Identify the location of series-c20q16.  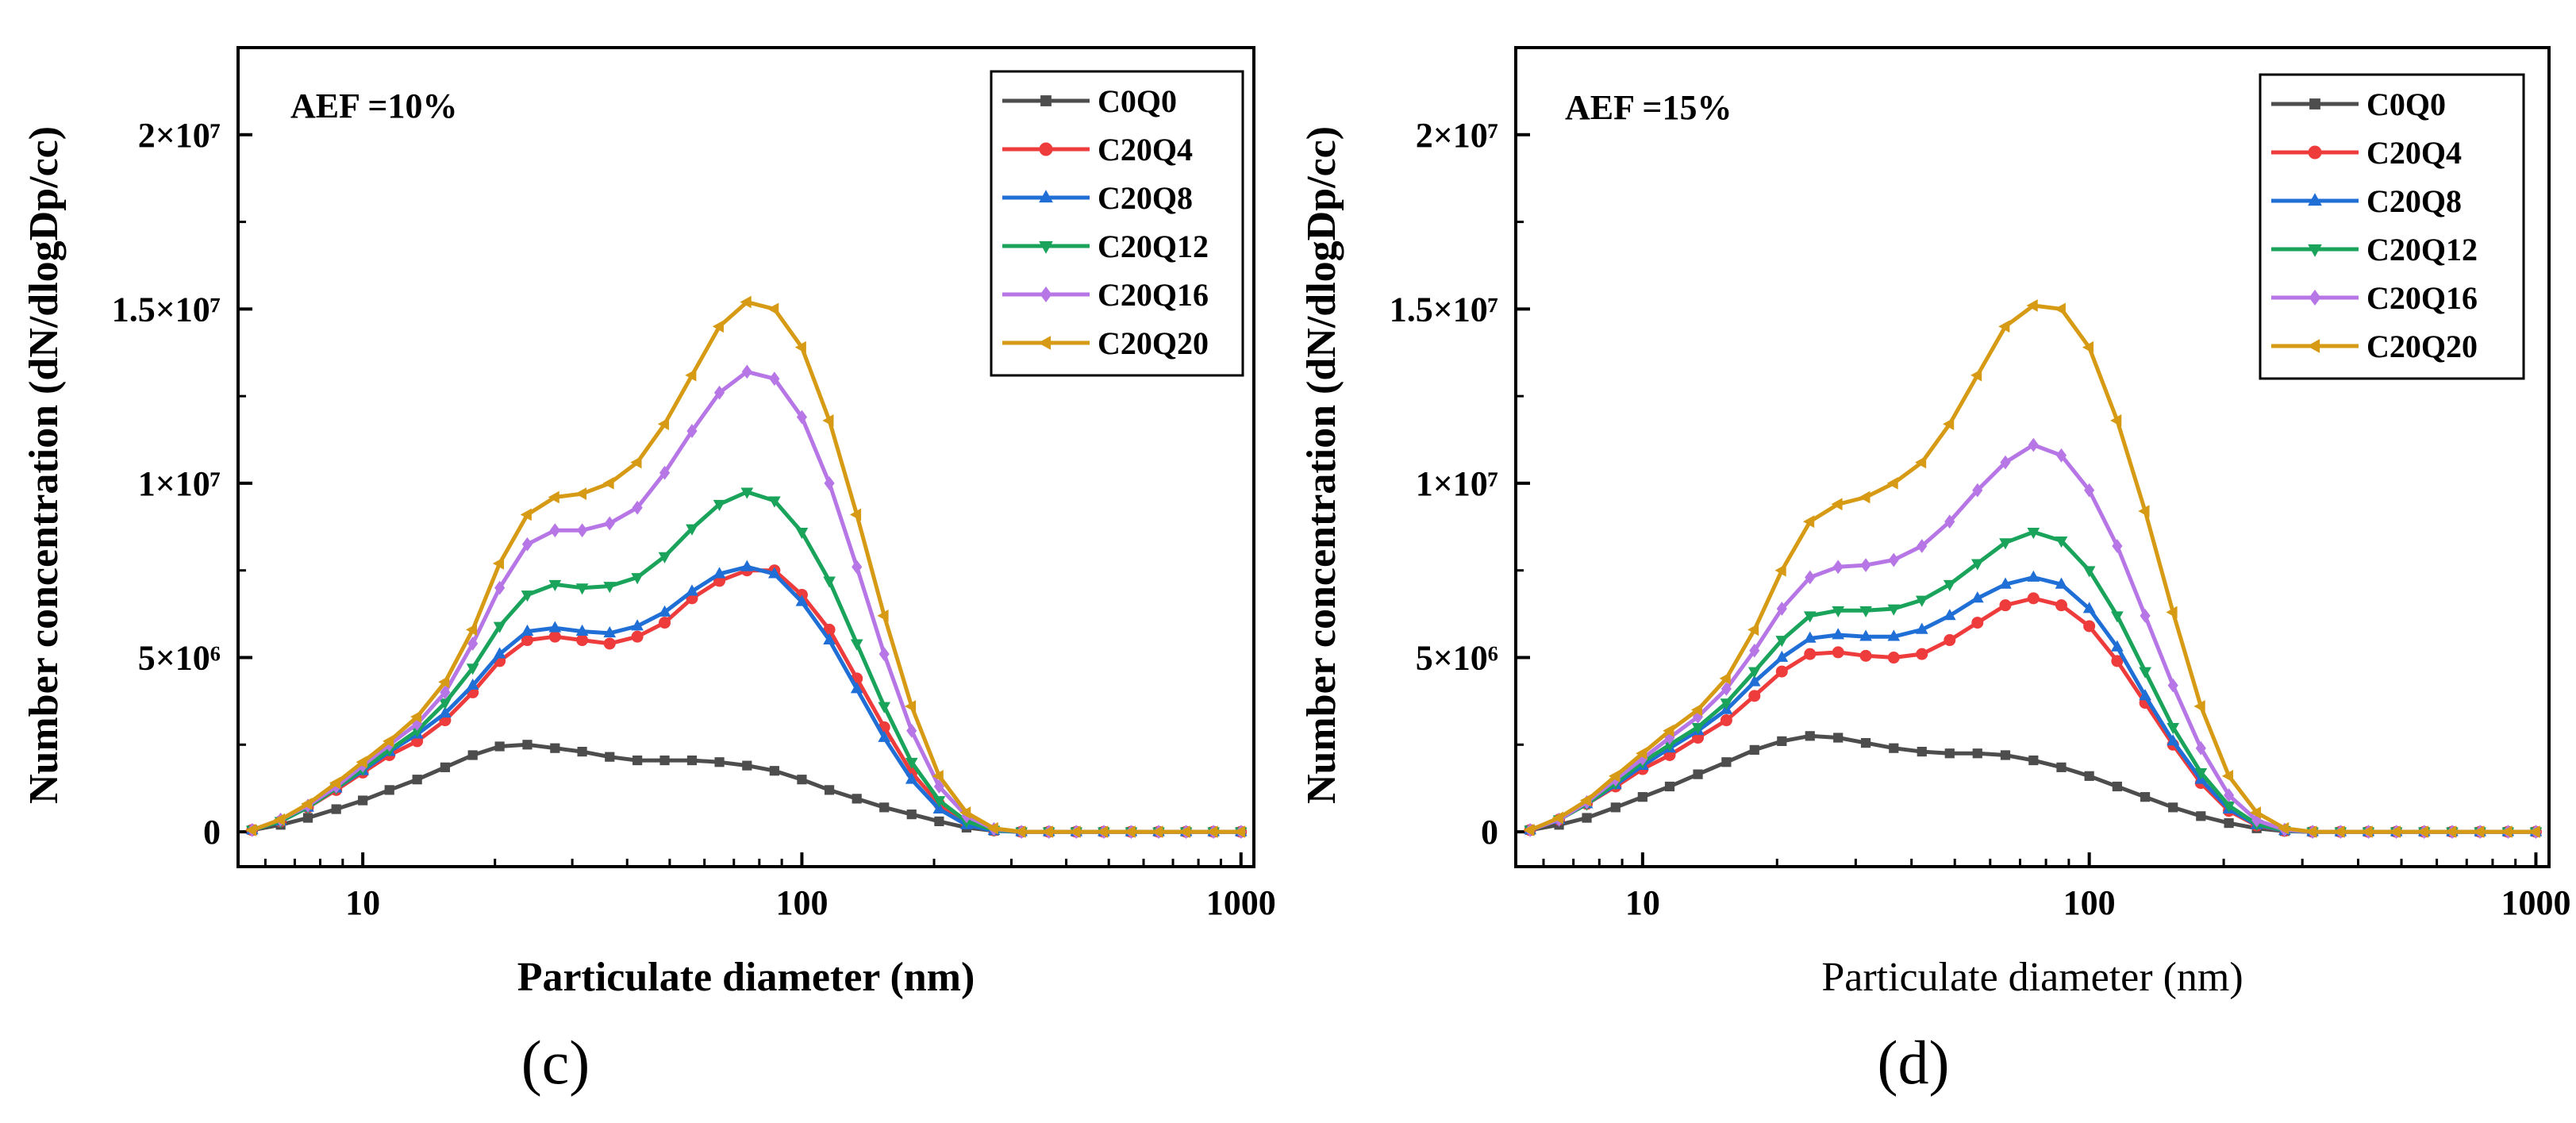
(2033, 638).